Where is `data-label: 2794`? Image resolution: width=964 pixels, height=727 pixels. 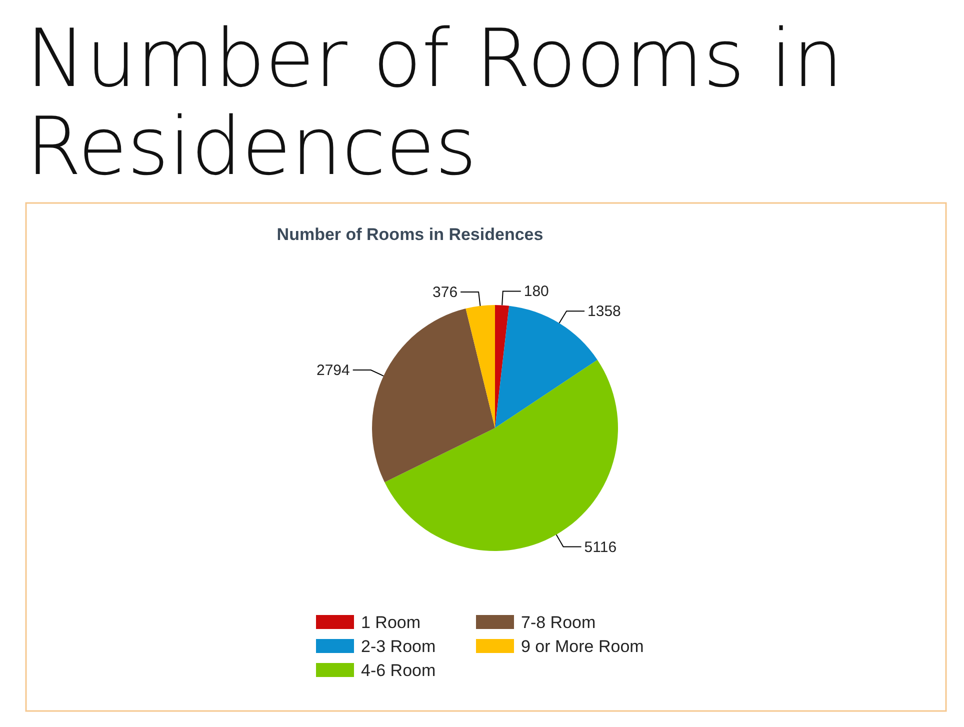 data-label: 2794 is located at coordinates (333, 371).